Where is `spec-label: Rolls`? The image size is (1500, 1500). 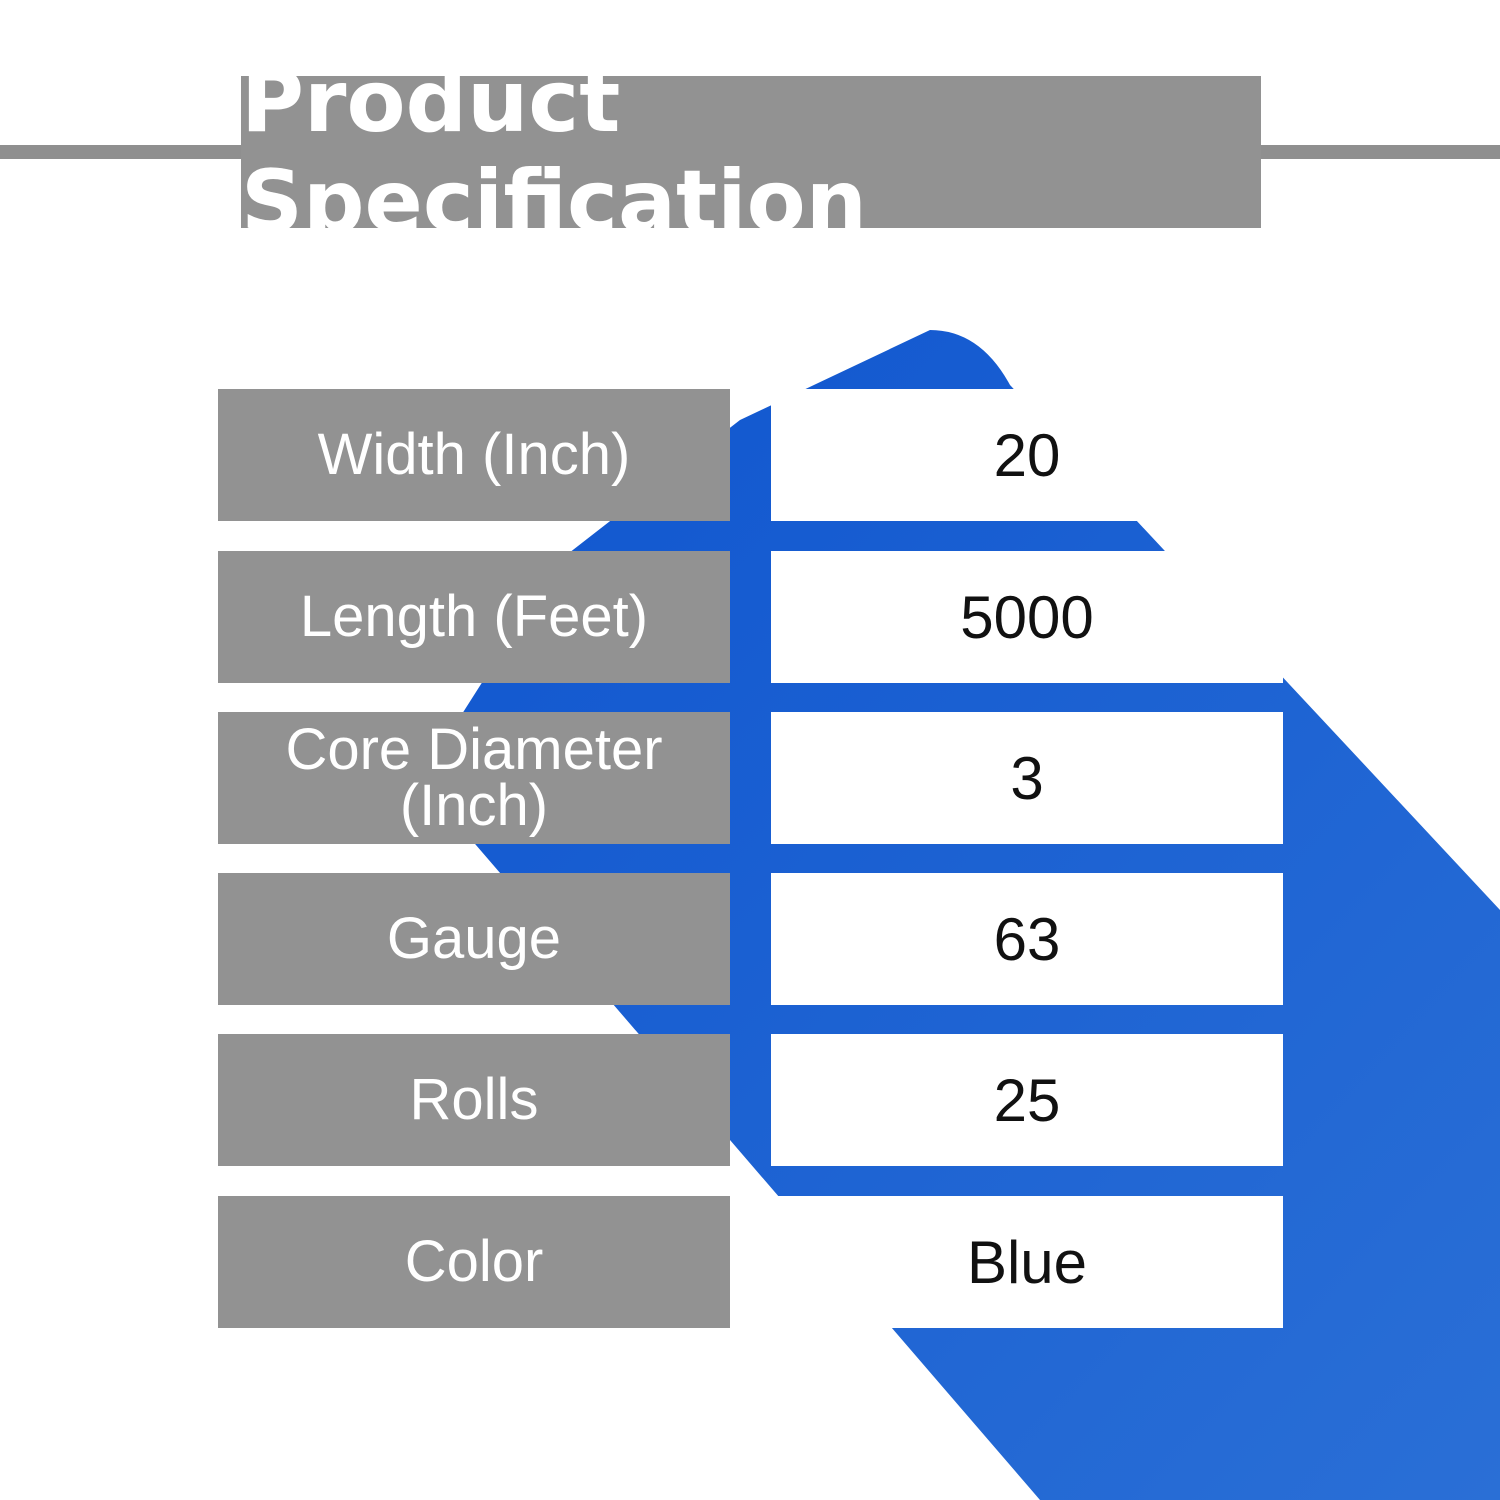 spec-label: Rolls is located at coordinates (474, 1100).